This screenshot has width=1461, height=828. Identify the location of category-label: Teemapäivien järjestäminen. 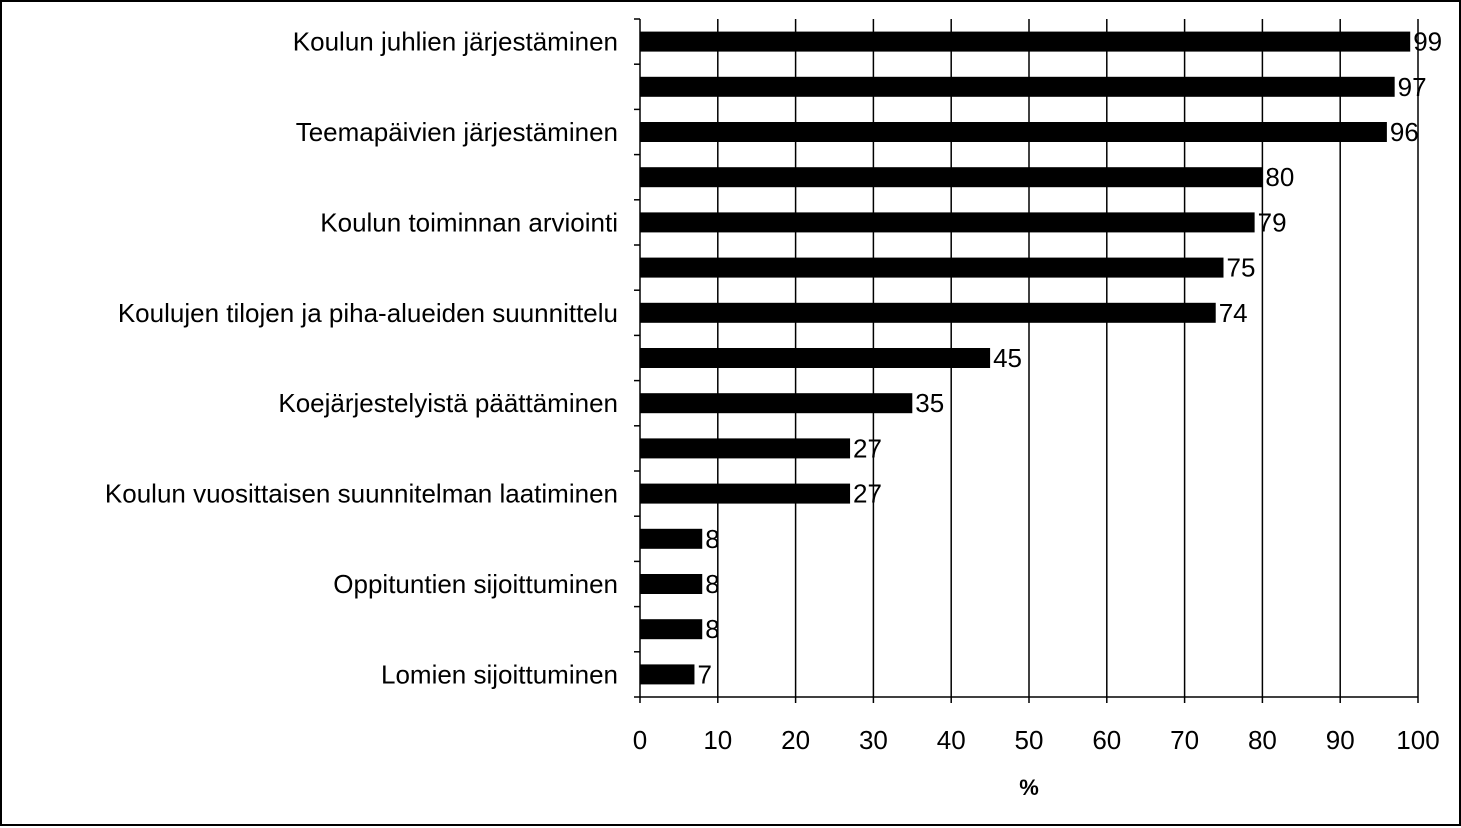
(457, 132).